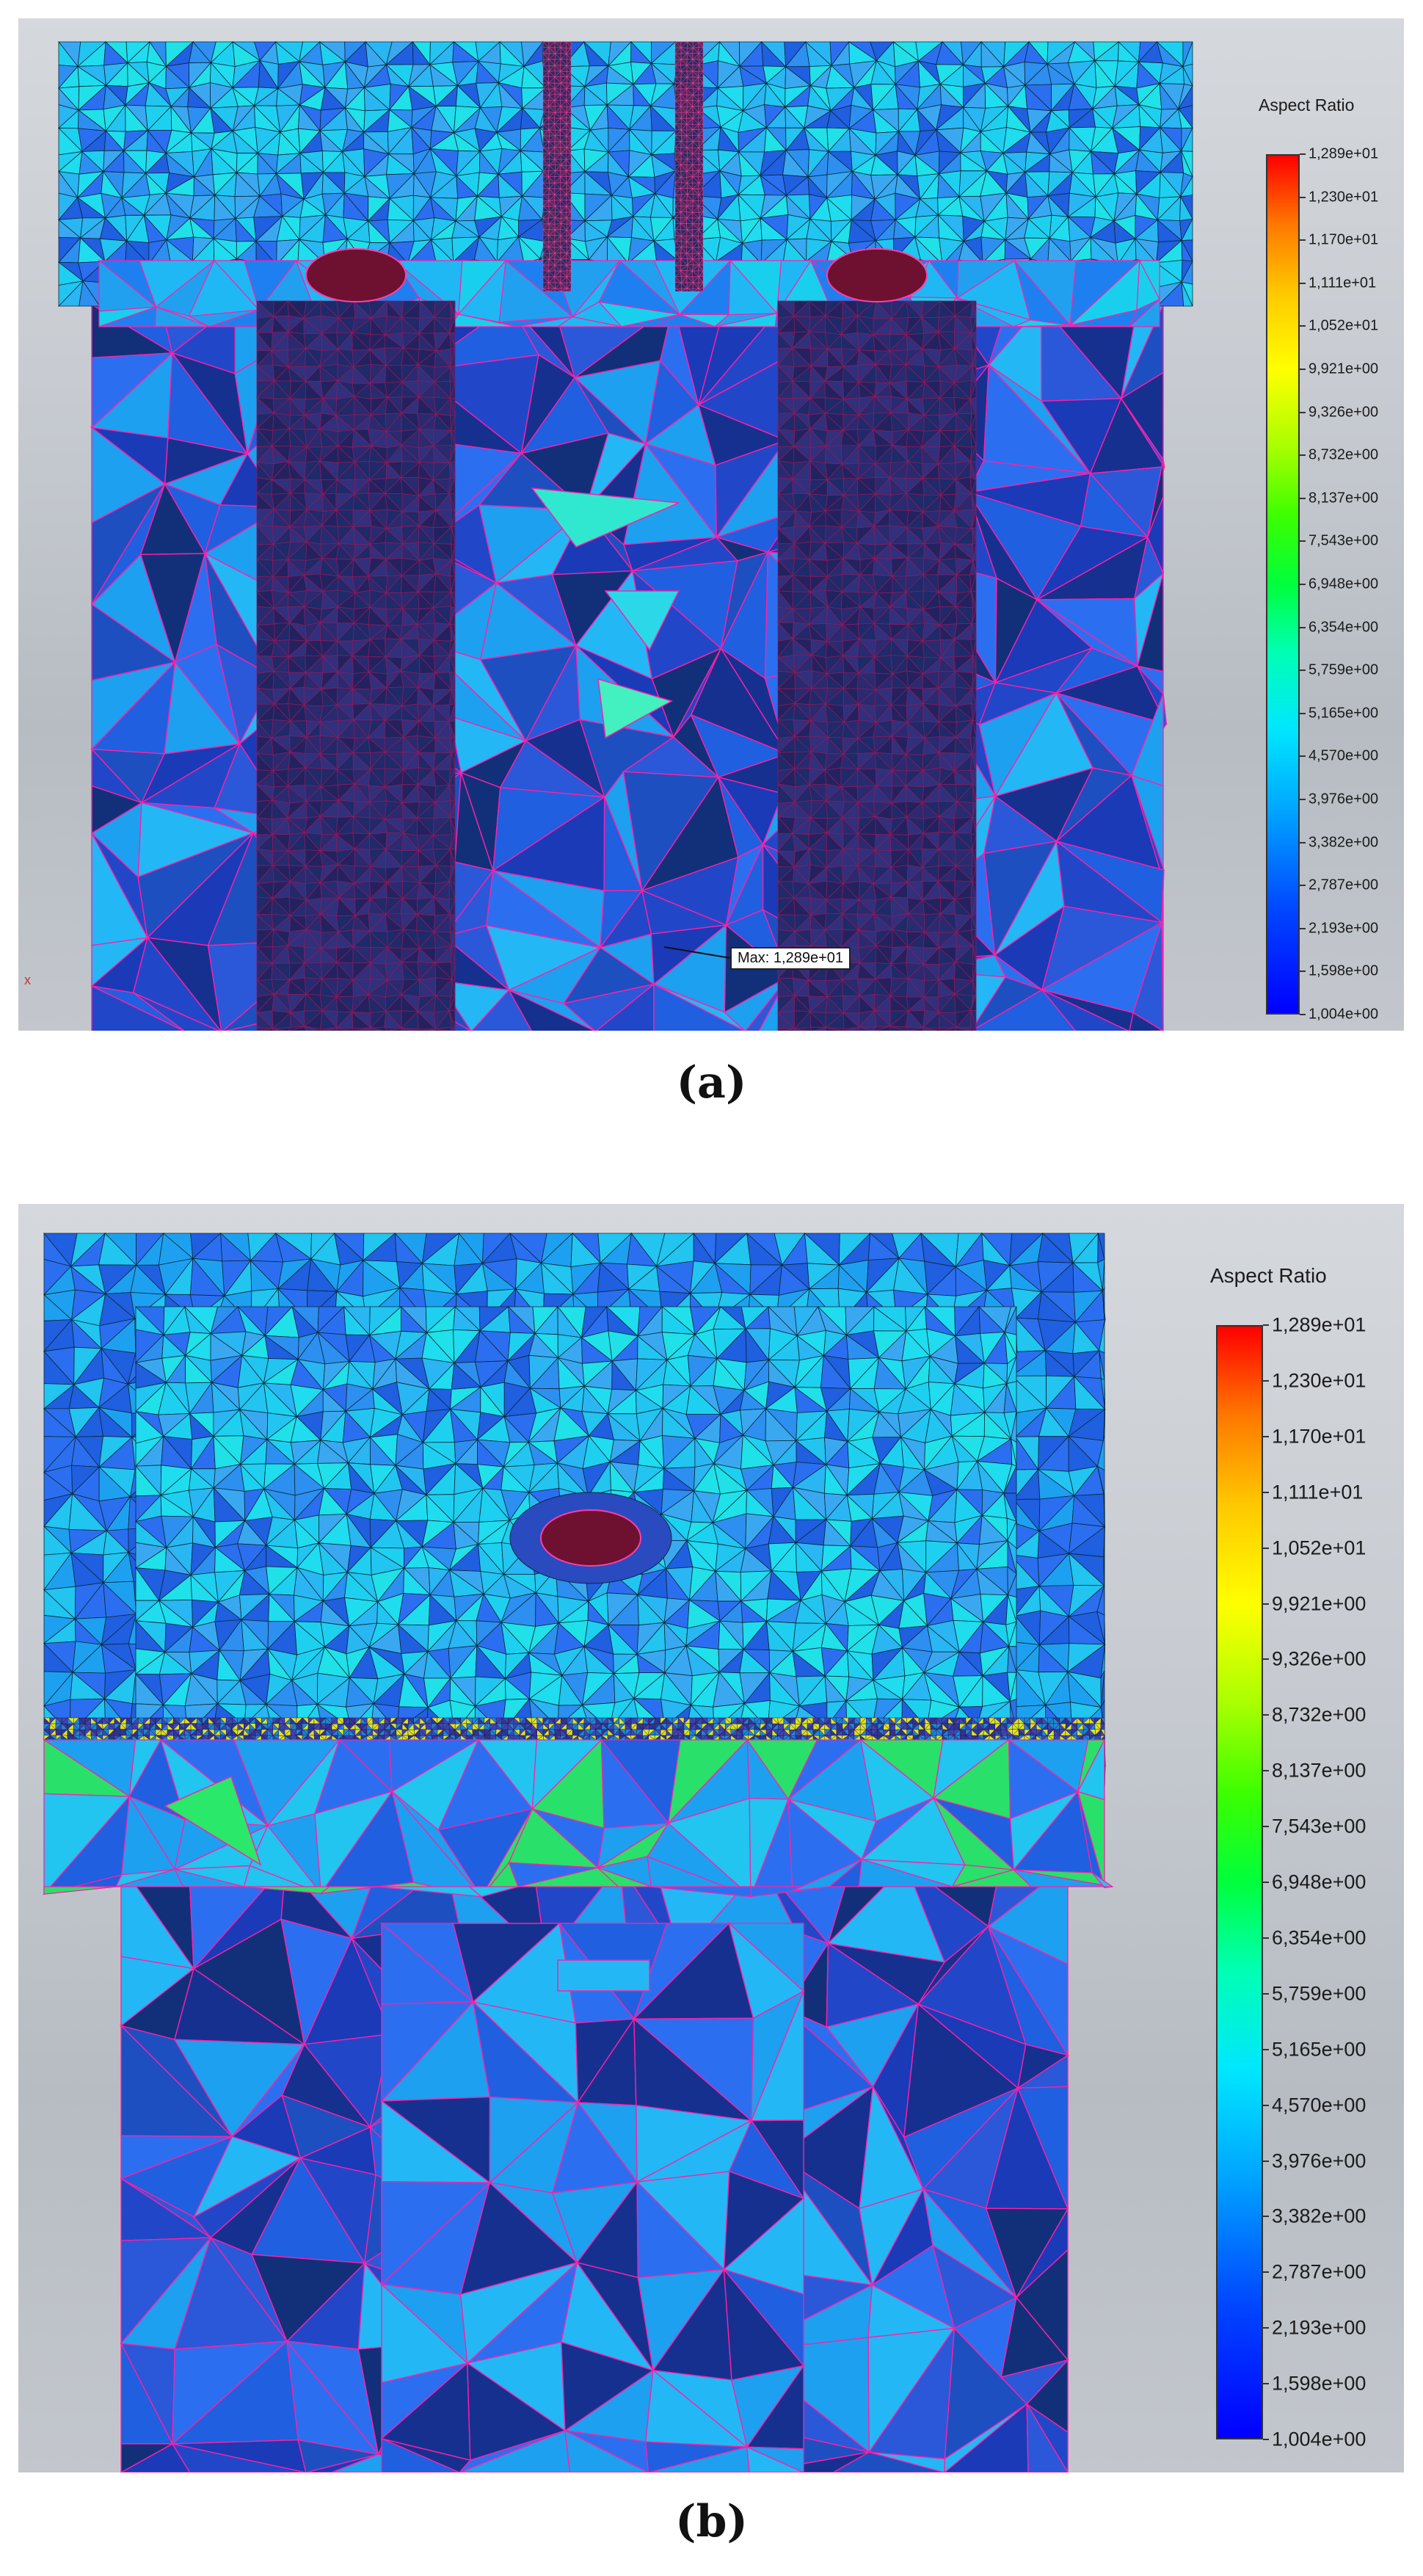 This screenshot has height=2576, width=1423. Describe the element at coordinates (1344, 628) in the screenshot. I see `legend-tick-label: 6,354e+00` at that location.